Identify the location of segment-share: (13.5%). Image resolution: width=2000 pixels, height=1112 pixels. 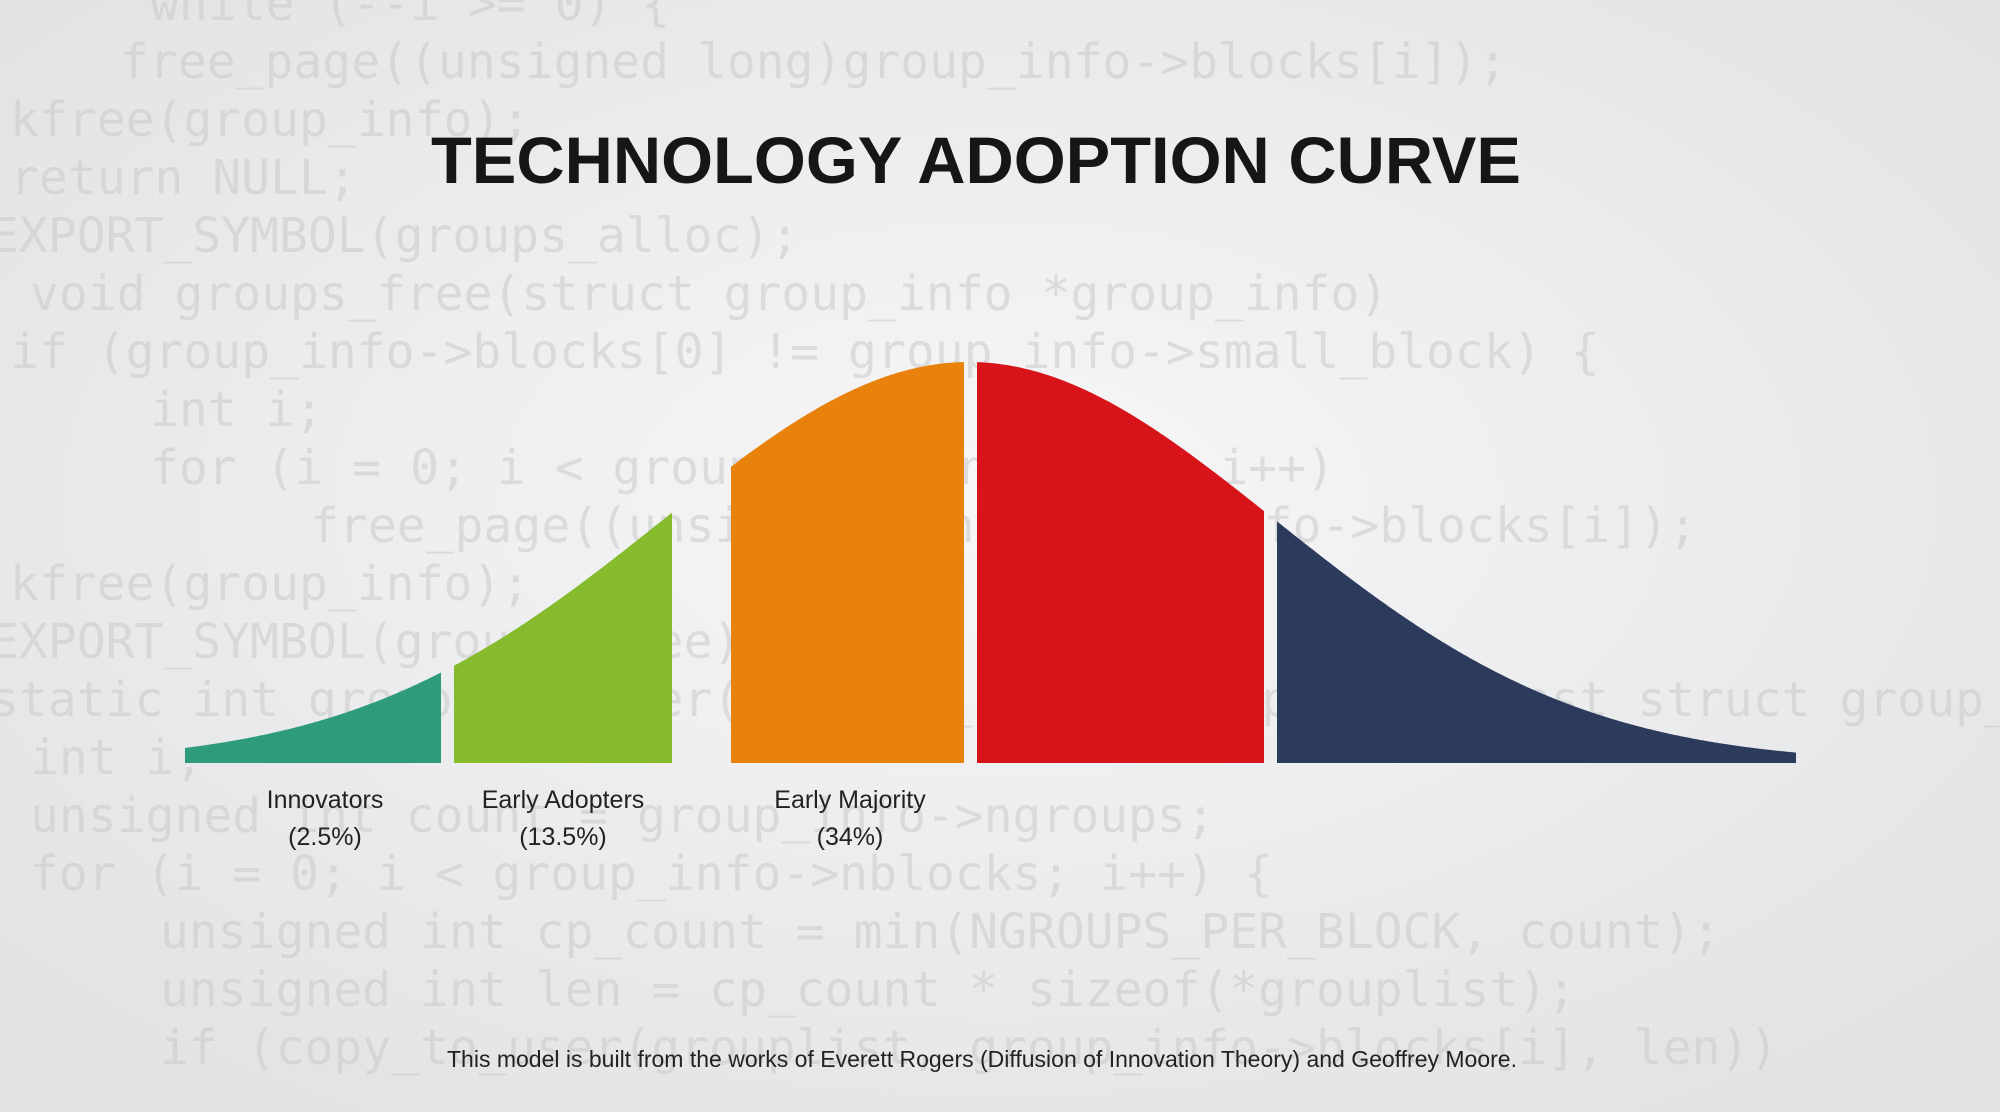
(563, 837).